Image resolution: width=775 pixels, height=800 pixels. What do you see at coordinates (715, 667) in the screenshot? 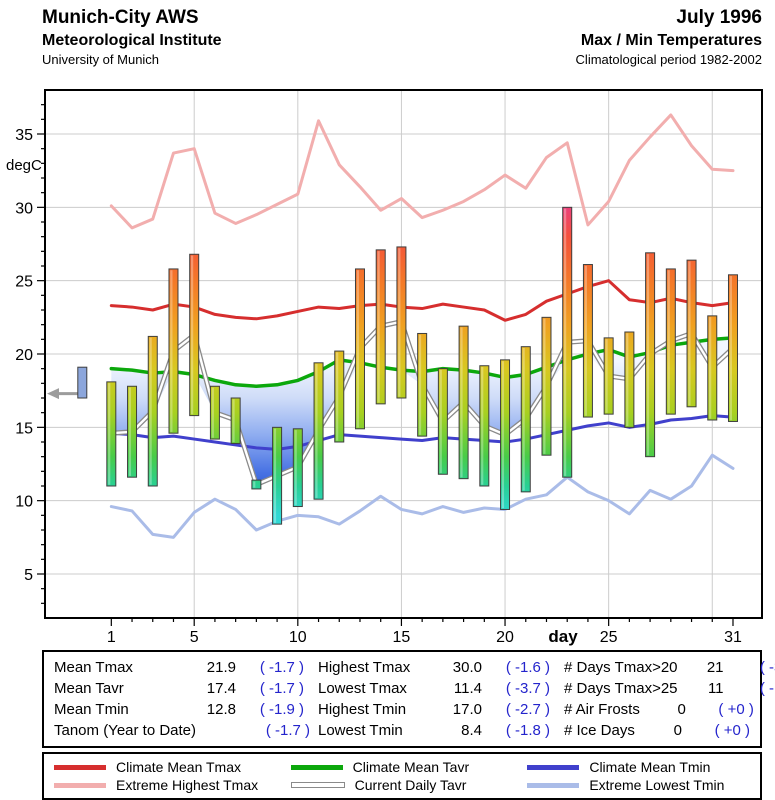
I see `stat-value: 21` at bounding box center [715, 667].